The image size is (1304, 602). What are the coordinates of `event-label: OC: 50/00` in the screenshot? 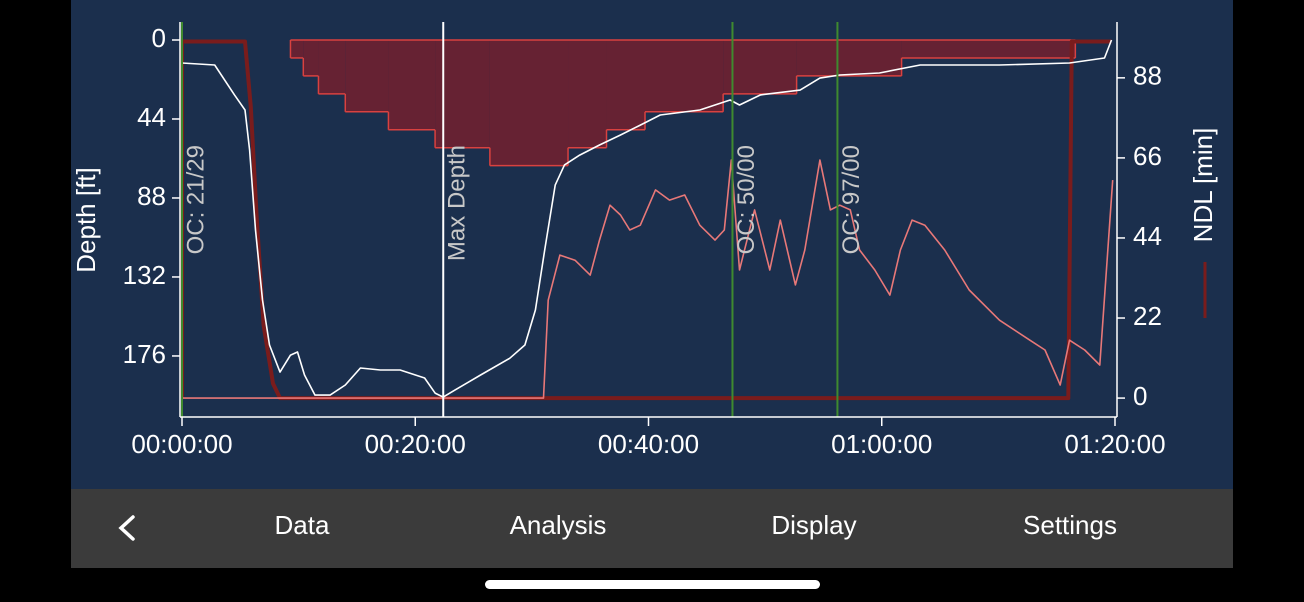 It's located at (746, 199).